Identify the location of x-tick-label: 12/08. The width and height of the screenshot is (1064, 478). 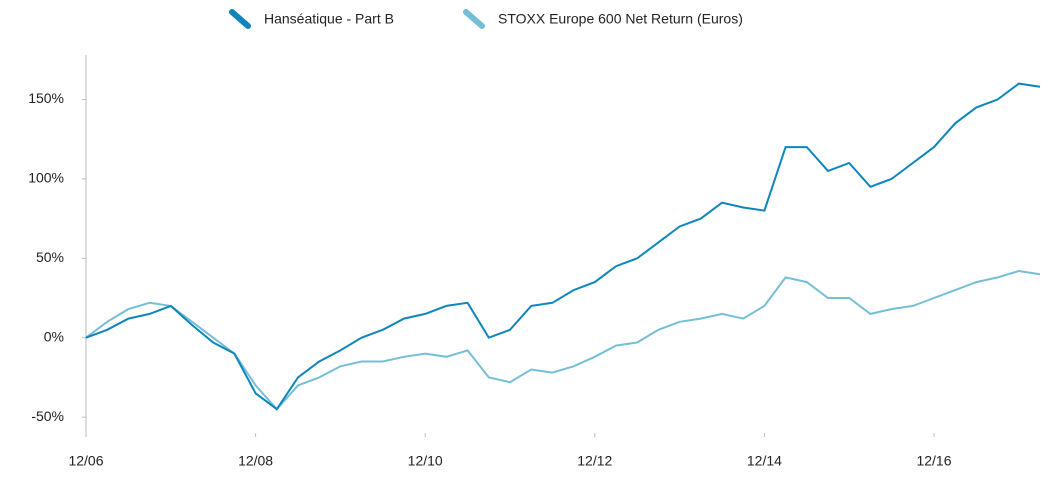
(255, 461).